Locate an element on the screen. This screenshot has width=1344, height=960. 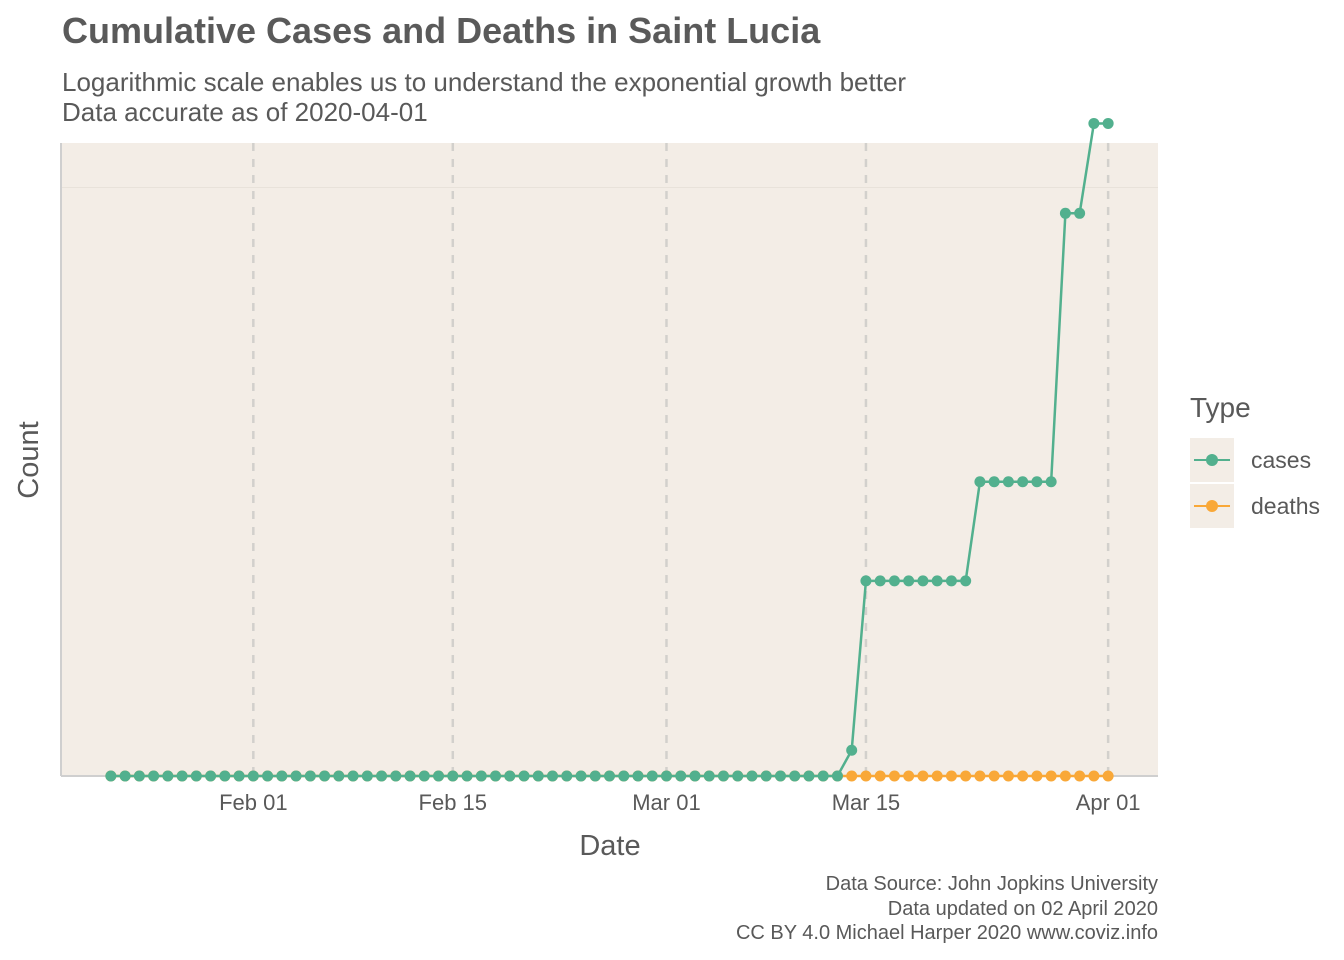
legend-label-cases: cases is located at coordinates (1281, 460).